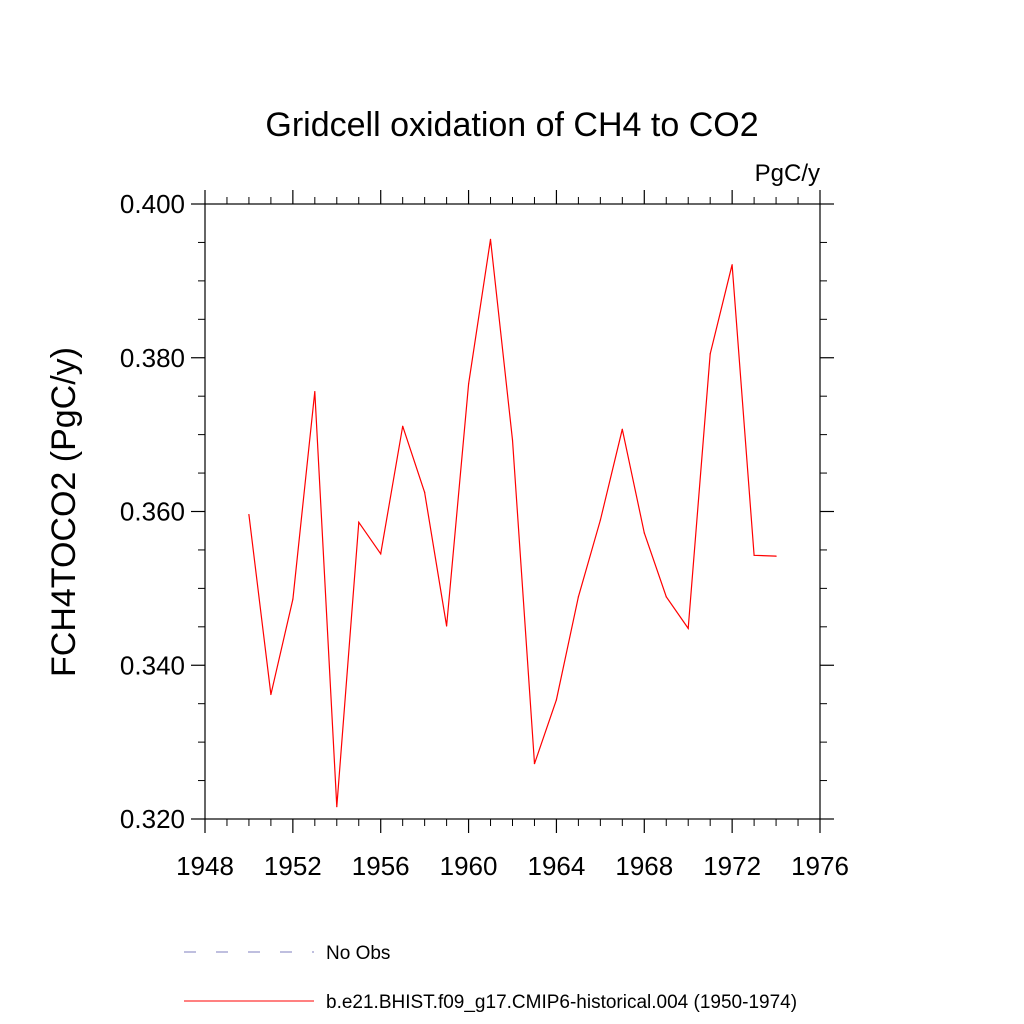  I want to click on units-label: PgC/y, so click(787, 173).